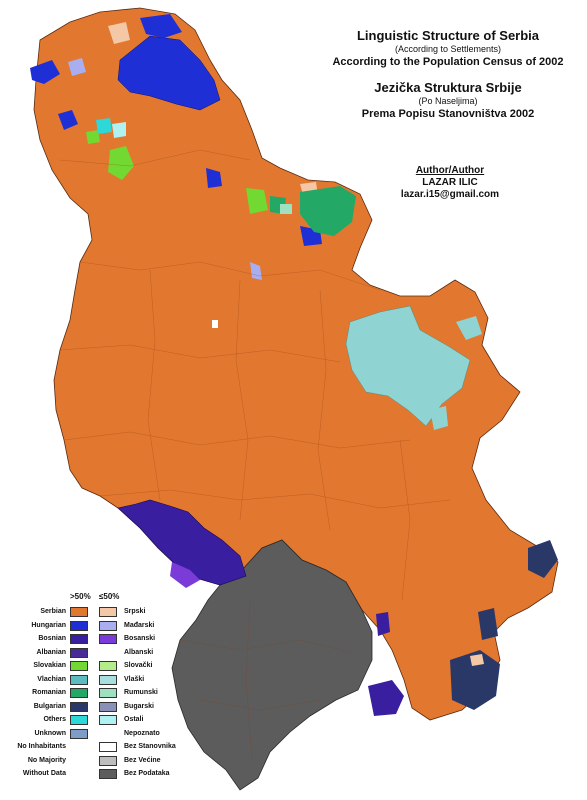 The height and width of the screenshot is (800, 587). I want to click on legend-row: Hungarian Mađarski, so click(101, 626).